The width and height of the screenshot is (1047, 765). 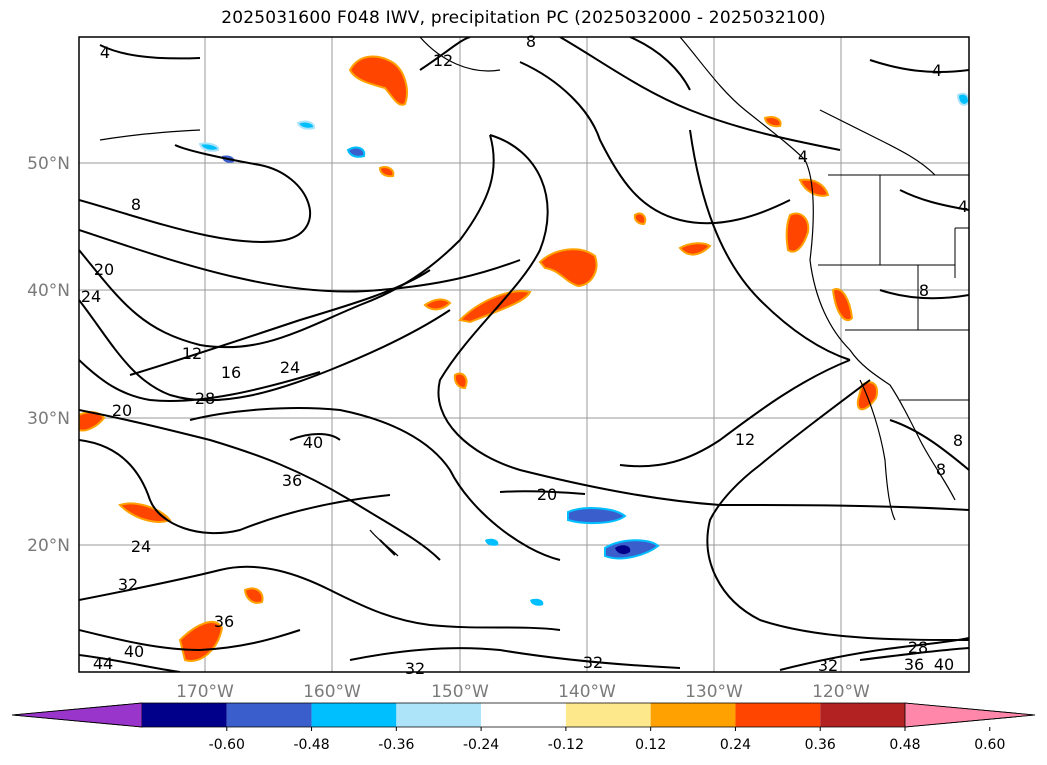 I want to click on colorbar-extend-low, so click(x=77, y=715).